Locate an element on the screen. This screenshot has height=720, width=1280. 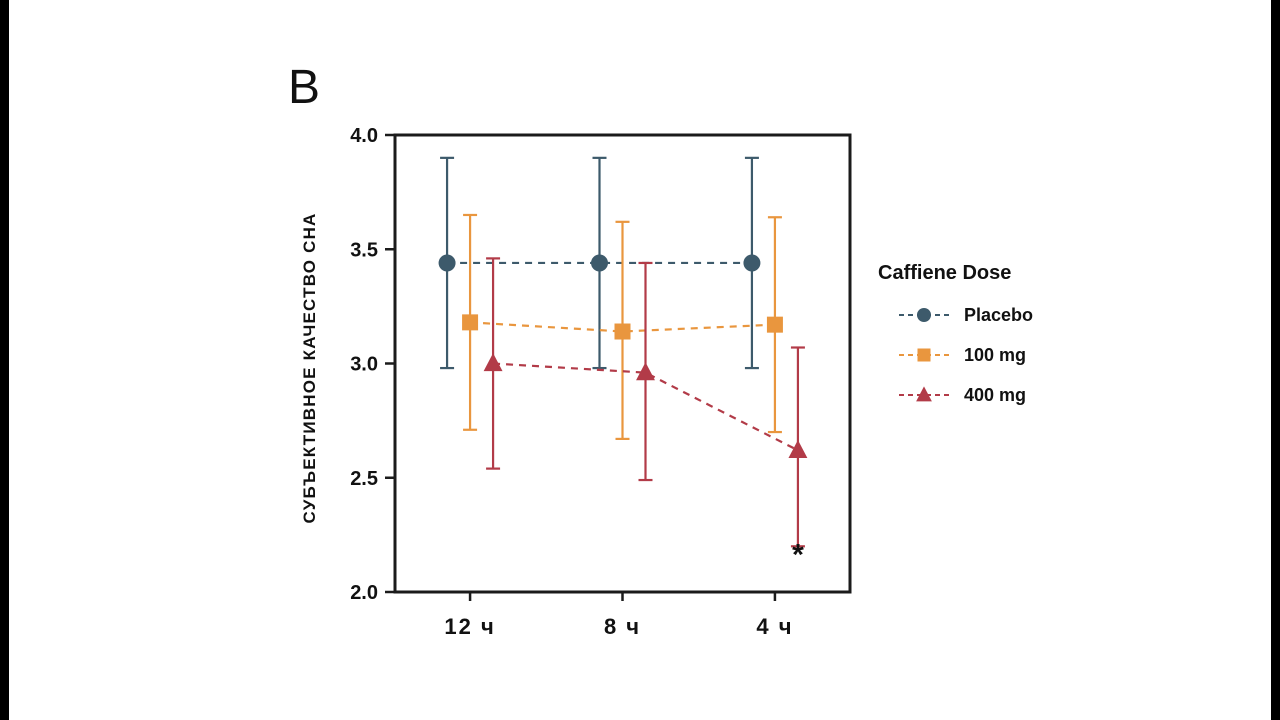
letterbox-left is located at coordinates (4, 360).